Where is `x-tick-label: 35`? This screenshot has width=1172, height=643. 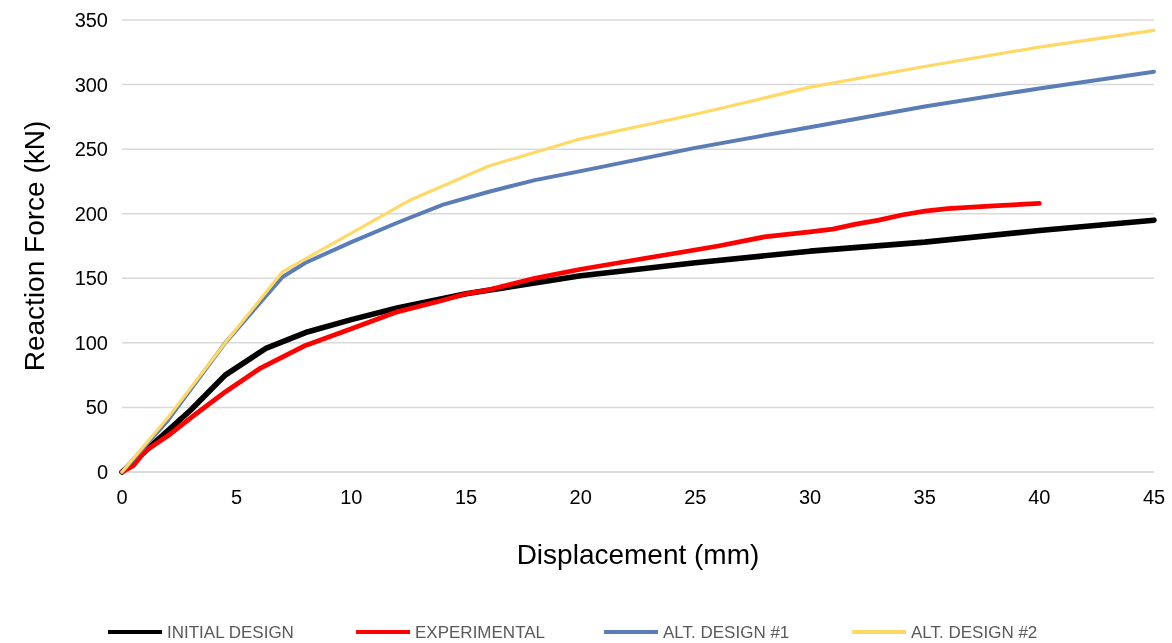
x-tick-label: 35 is located at coordinates (924, 497).